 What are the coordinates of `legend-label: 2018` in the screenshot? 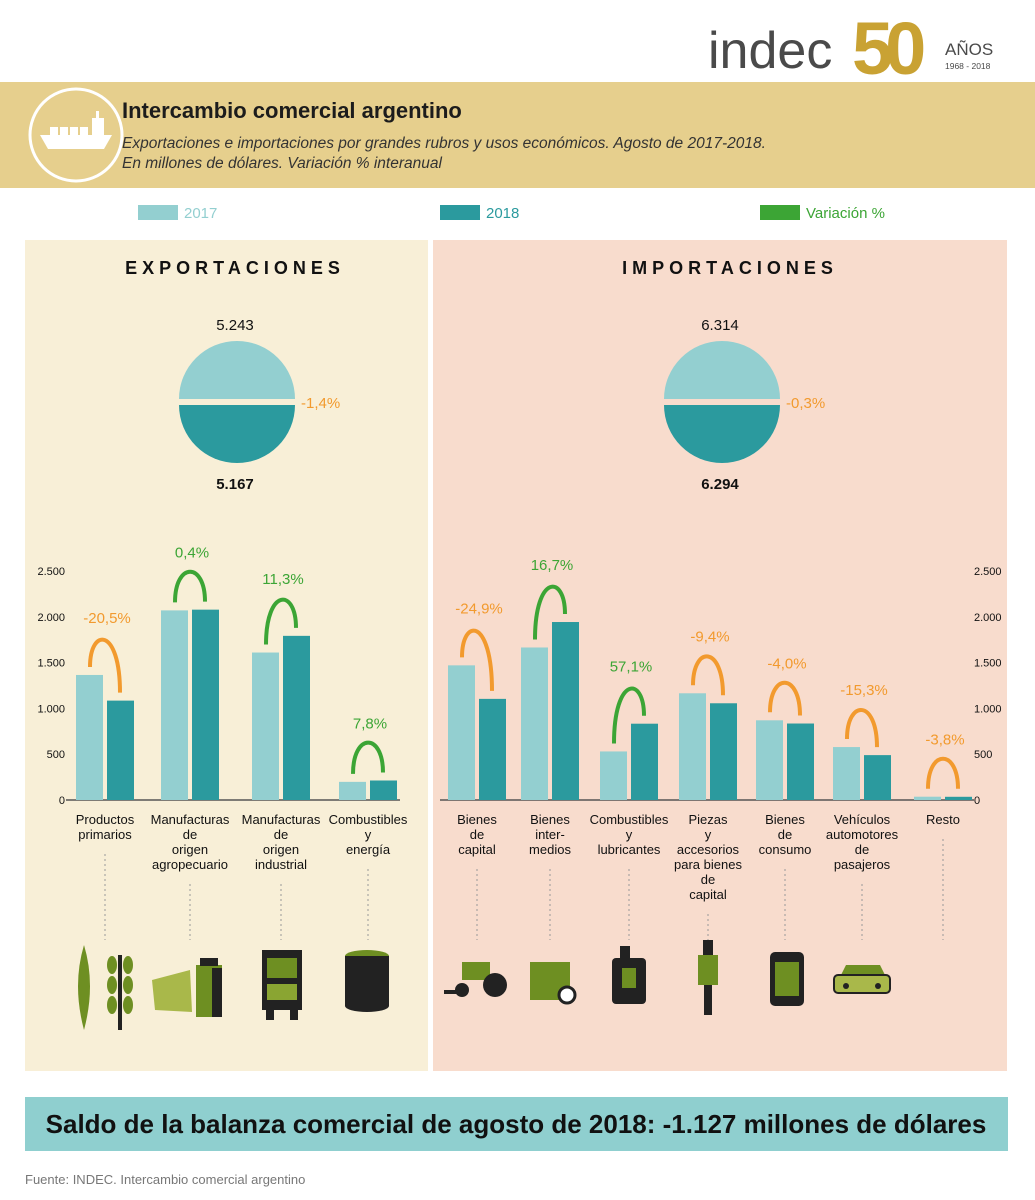 It's located at (502, 213).